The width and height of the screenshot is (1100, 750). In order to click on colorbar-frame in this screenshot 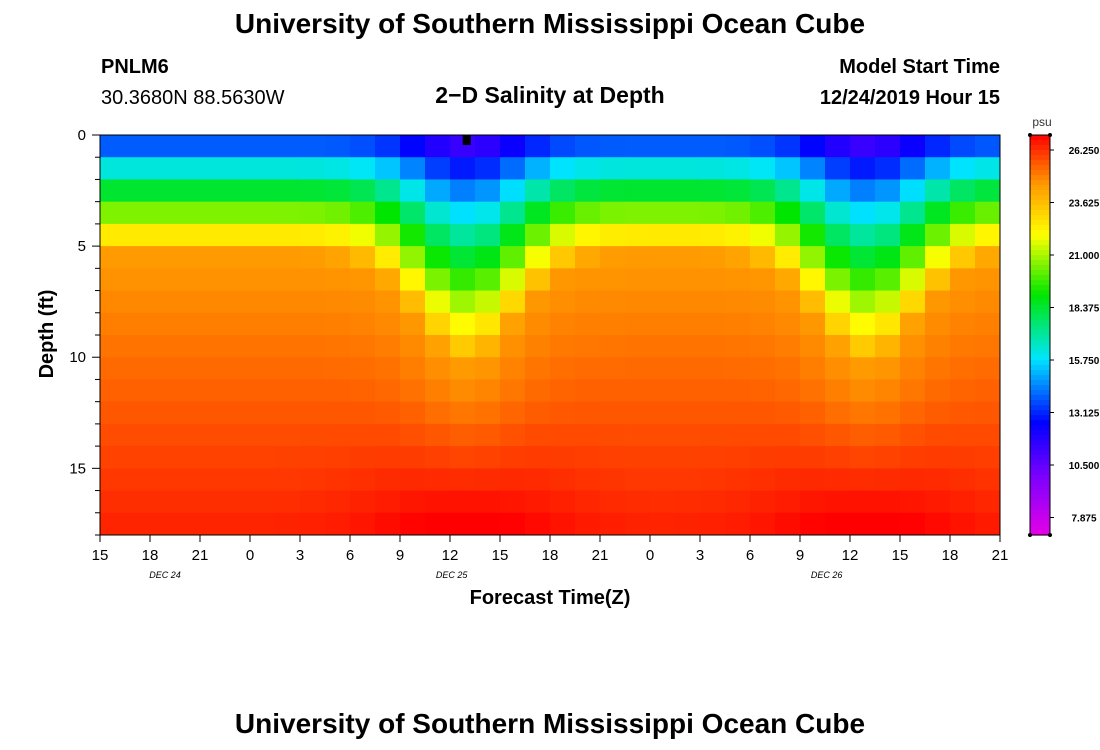, I will do `click(1040, 335)`.